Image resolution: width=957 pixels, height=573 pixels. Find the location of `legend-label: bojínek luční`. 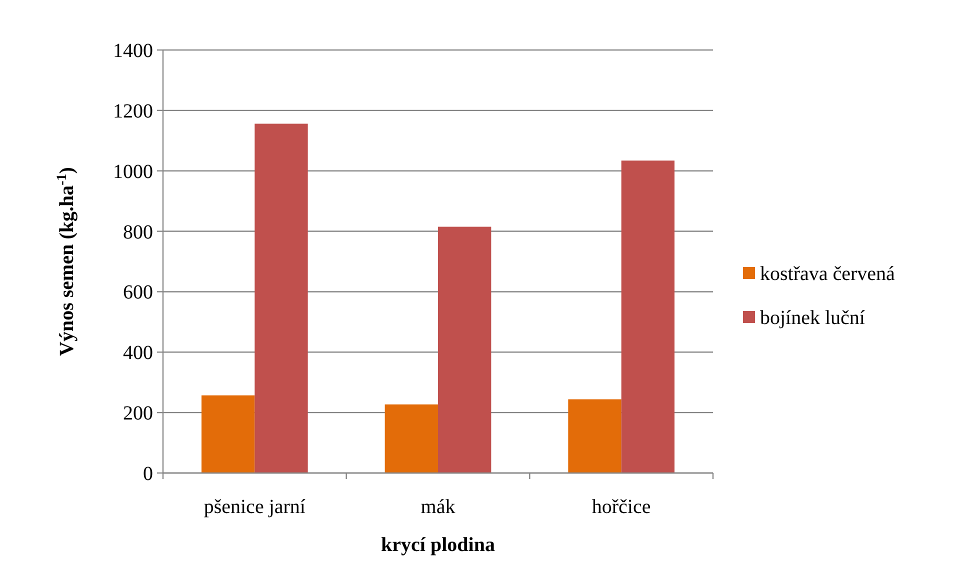

legend-label: bojínek luční is located at coordinates (813, 318).